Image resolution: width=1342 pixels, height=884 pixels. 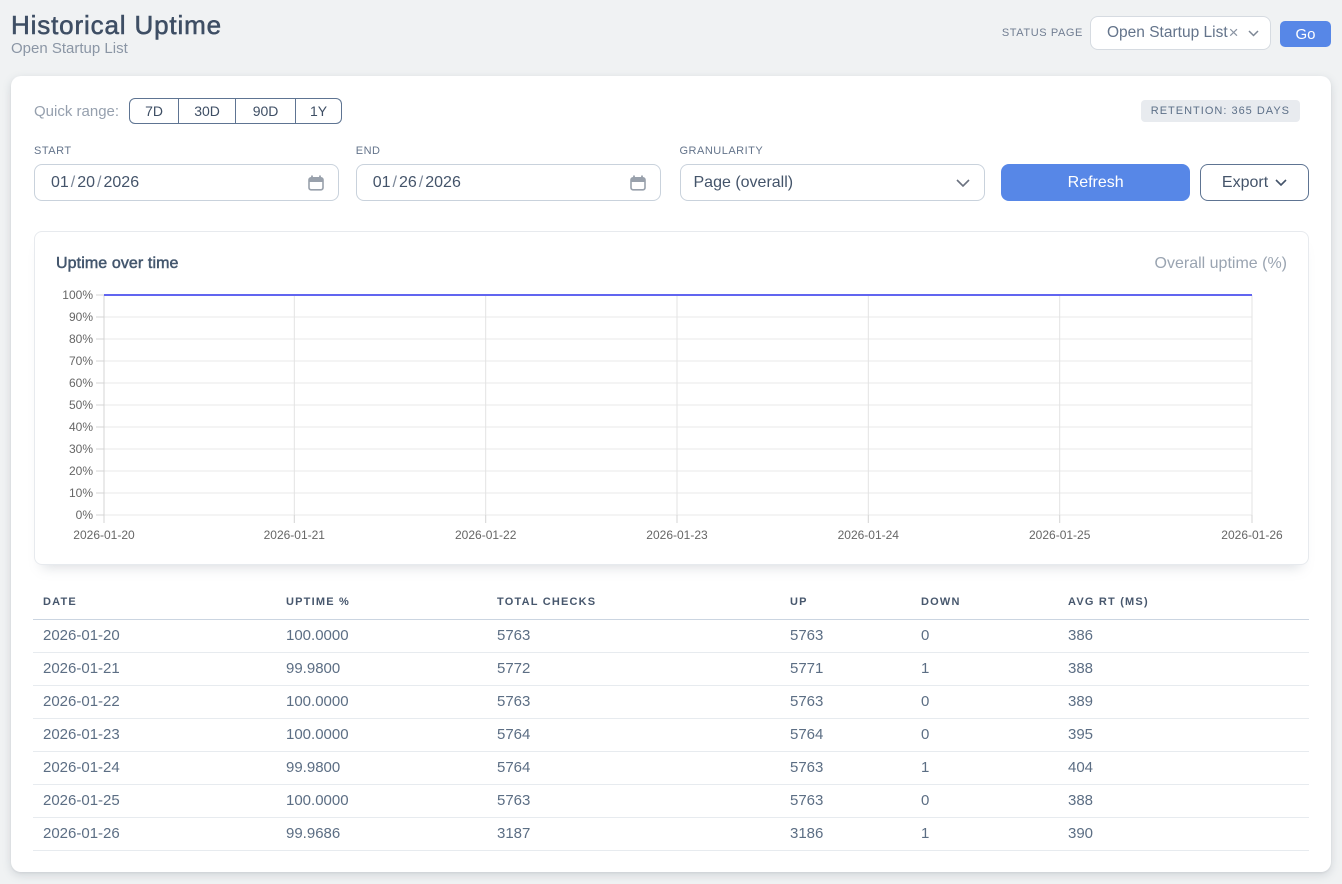 What do you see at coordinates (85, 515) in the screenshot?
I see `svg-text: 0%` at bounding box center [85, 515].